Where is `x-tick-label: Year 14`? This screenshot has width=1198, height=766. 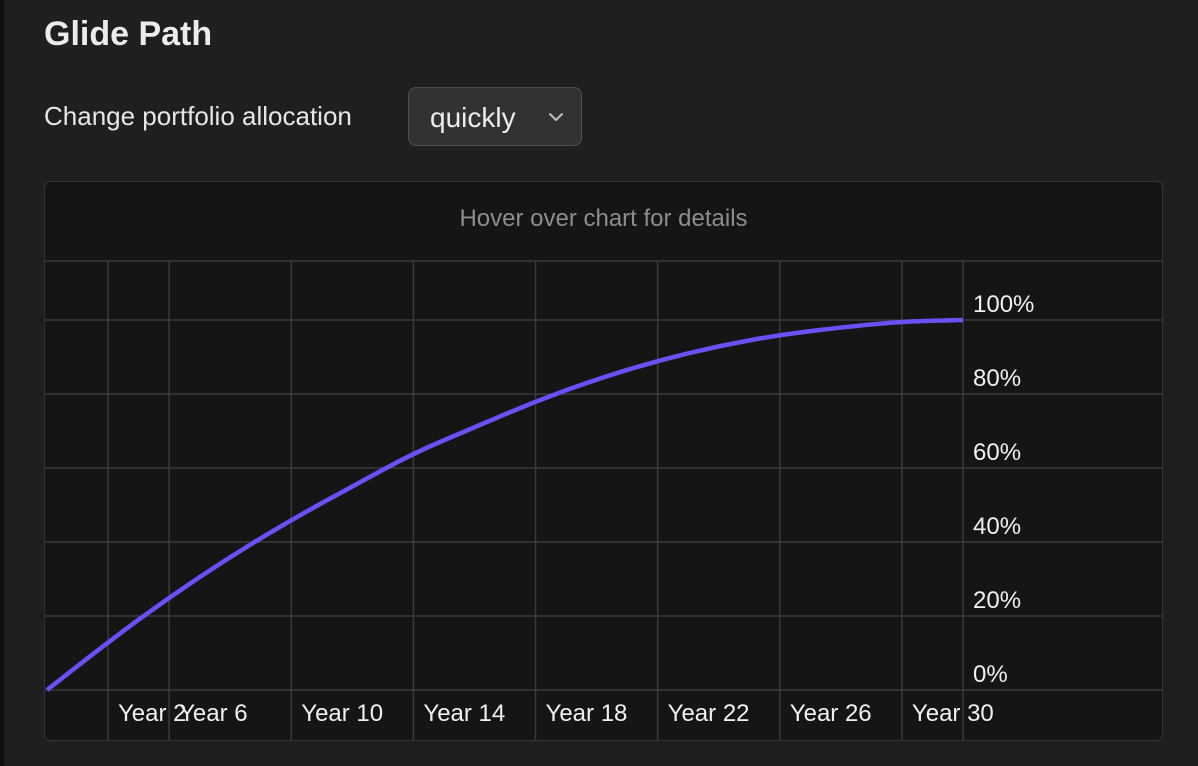
x-tick-label: Year 14 is located at coordinates (464, 713).